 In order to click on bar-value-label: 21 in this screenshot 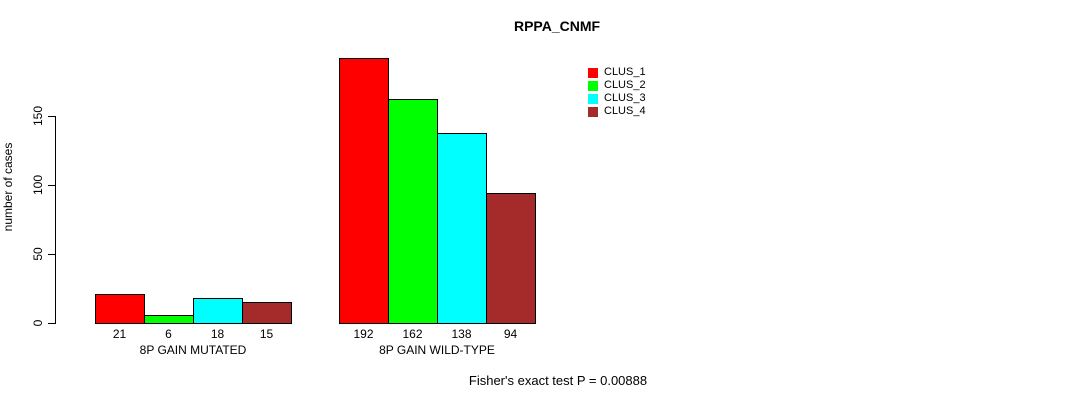, I will do `click(119, 334)`.